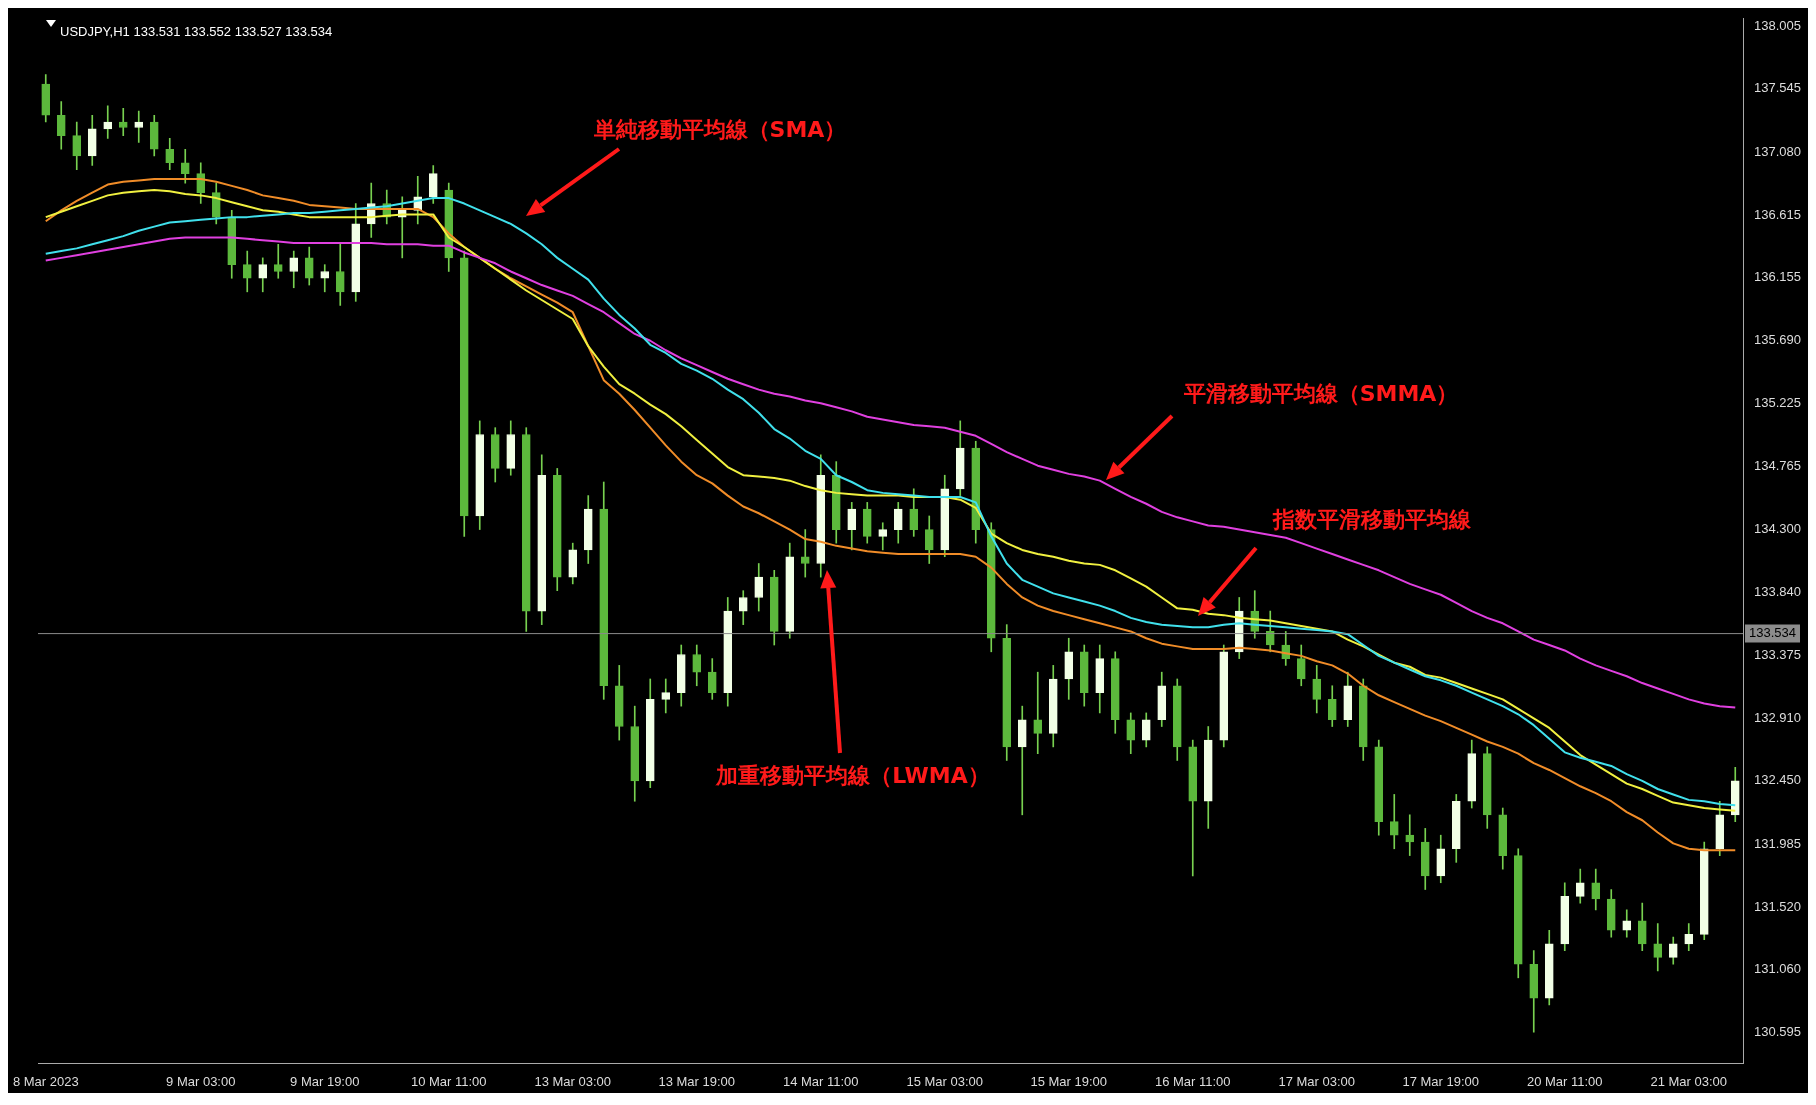 The image size is (1816, 1105). I want to click on x-tick-label: 15 Mar 03:00, so click(945, 1081).